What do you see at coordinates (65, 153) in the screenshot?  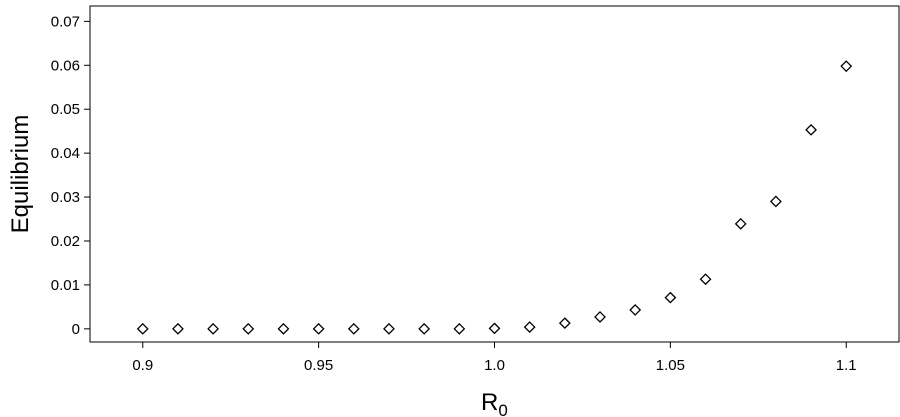 I see `y-tick-label: 0.04` at bounding box center [65, 153].